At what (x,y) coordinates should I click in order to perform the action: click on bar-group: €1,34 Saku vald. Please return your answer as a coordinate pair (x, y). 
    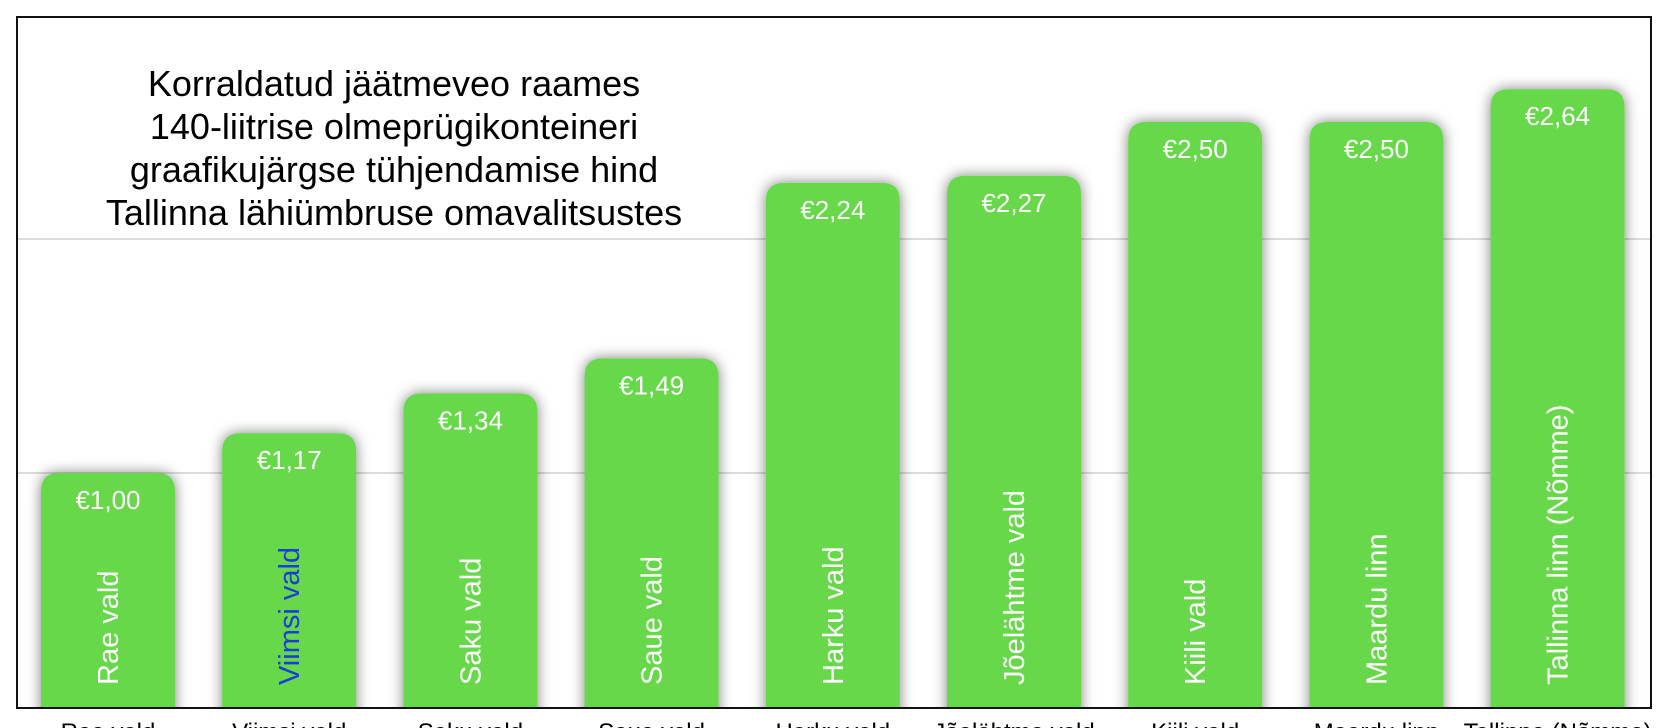
    Looking at the image, I should click on (470, 550).